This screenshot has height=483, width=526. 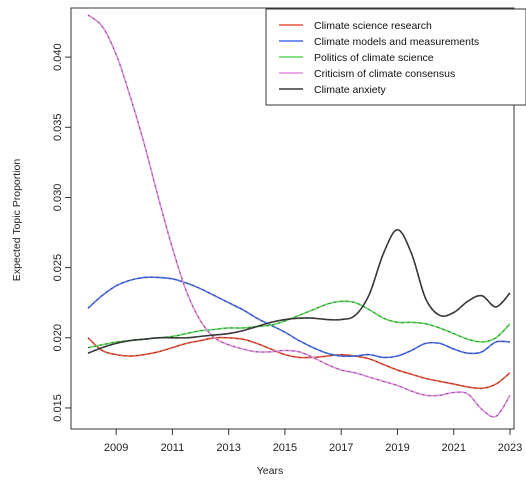 What do you see at coordinates (17, 220) in the screenshot?
I see `y-axis-title: Expected Topic Proportion` at bounding box center [17, 220].